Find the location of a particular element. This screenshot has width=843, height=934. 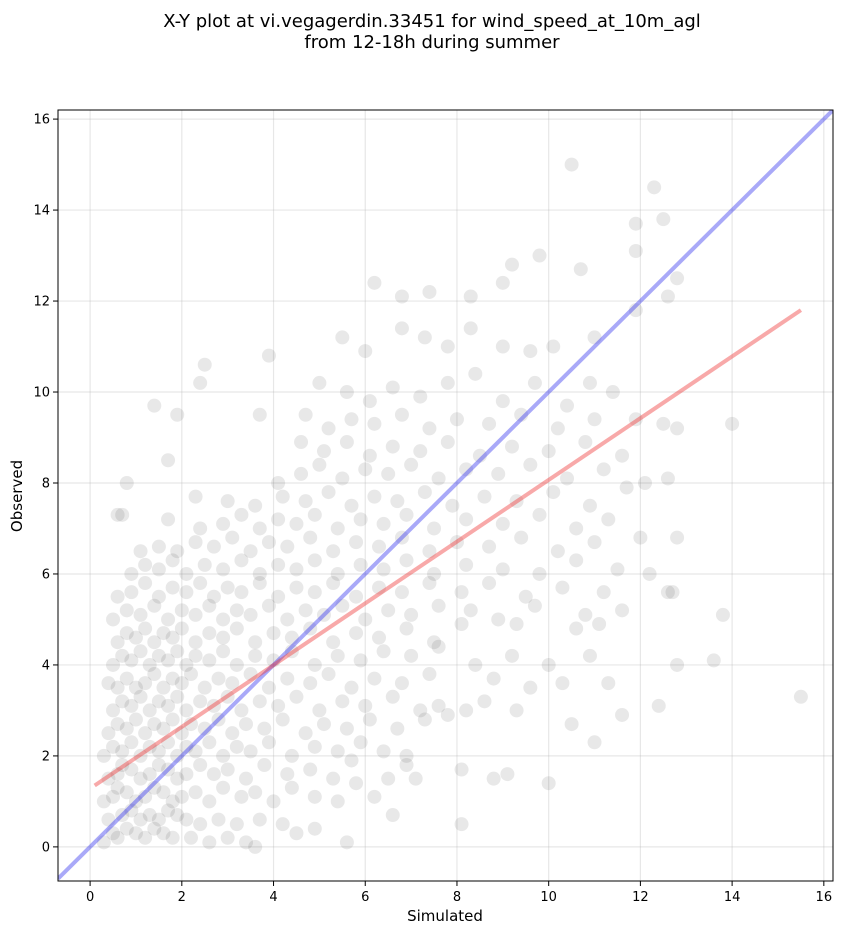

x-tick-label: 10 is located at coordinates (548, 897).